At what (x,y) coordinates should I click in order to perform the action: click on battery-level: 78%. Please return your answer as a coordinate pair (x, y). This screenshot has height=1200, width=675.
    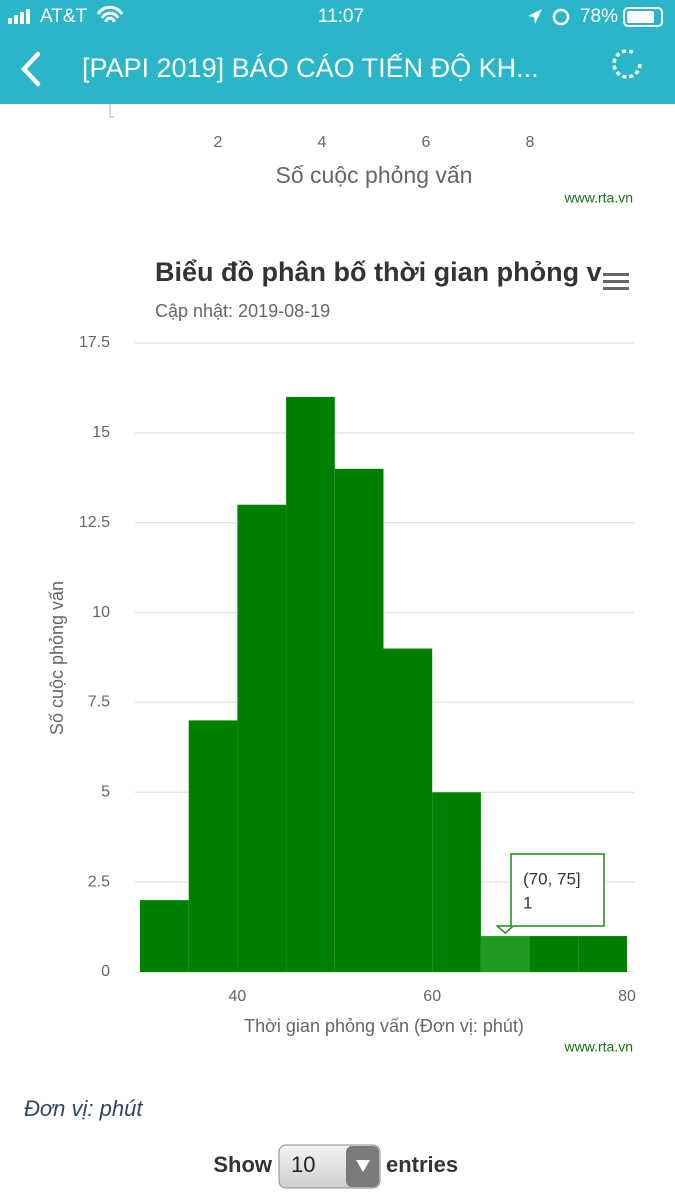
    Looking at the image, I should click on (599, 16).